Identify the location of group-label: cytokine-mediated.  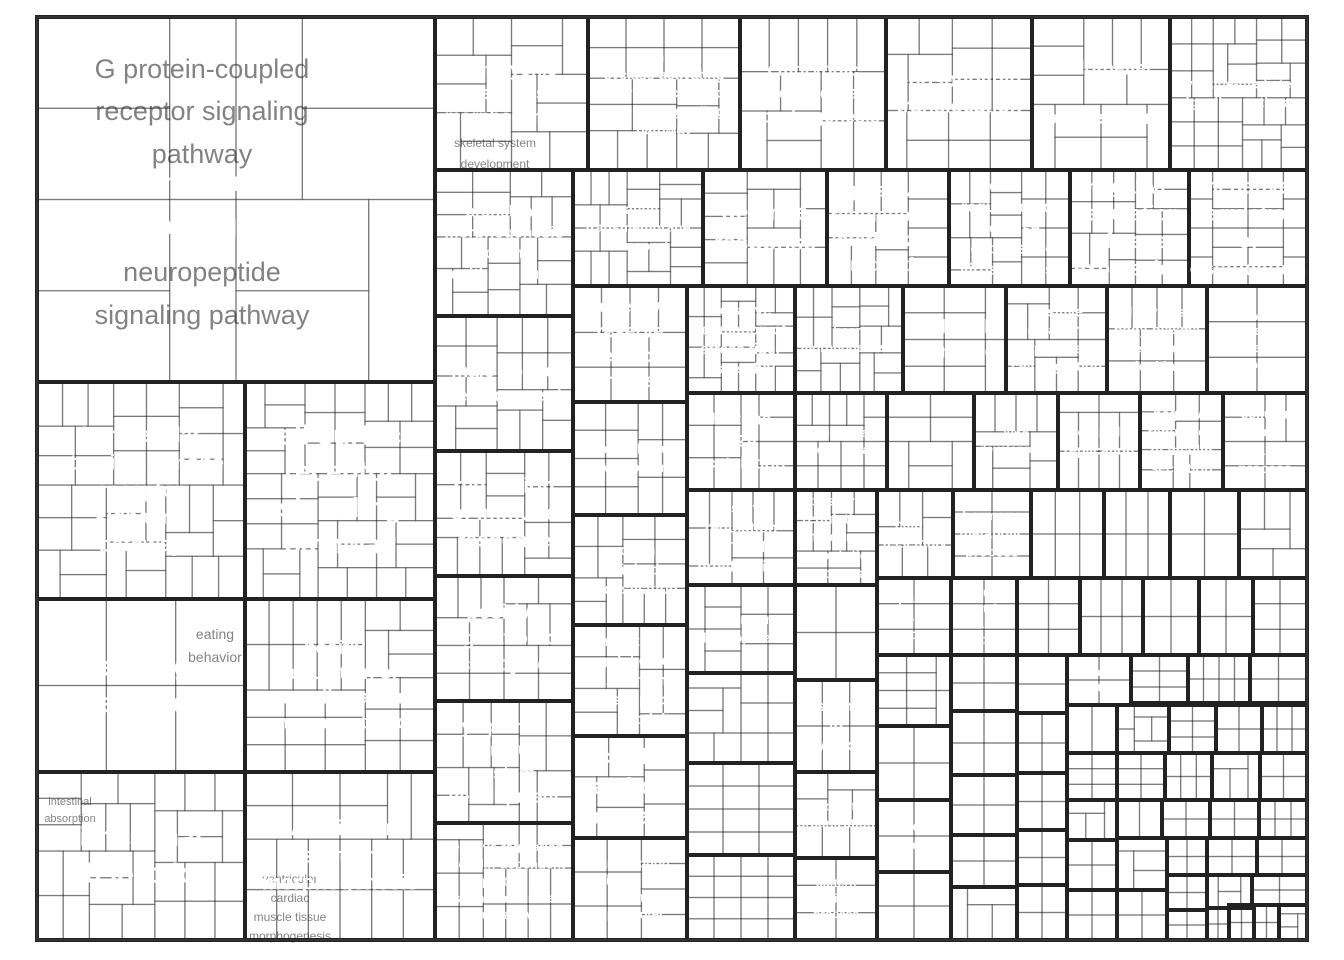
(1238, 84).